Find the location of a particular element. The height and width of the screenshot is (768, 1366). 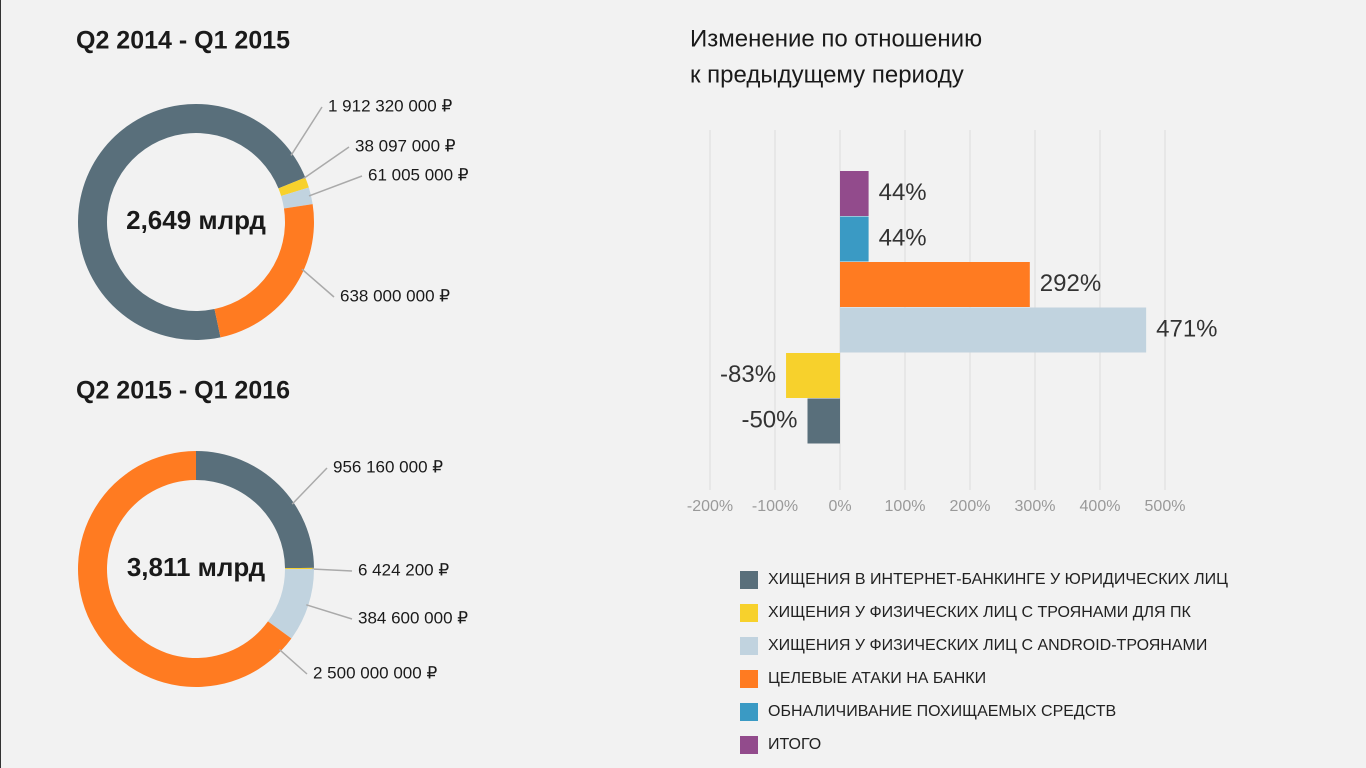

donut-center-label: 2,649 млрд is located at coordinates (196, 220).